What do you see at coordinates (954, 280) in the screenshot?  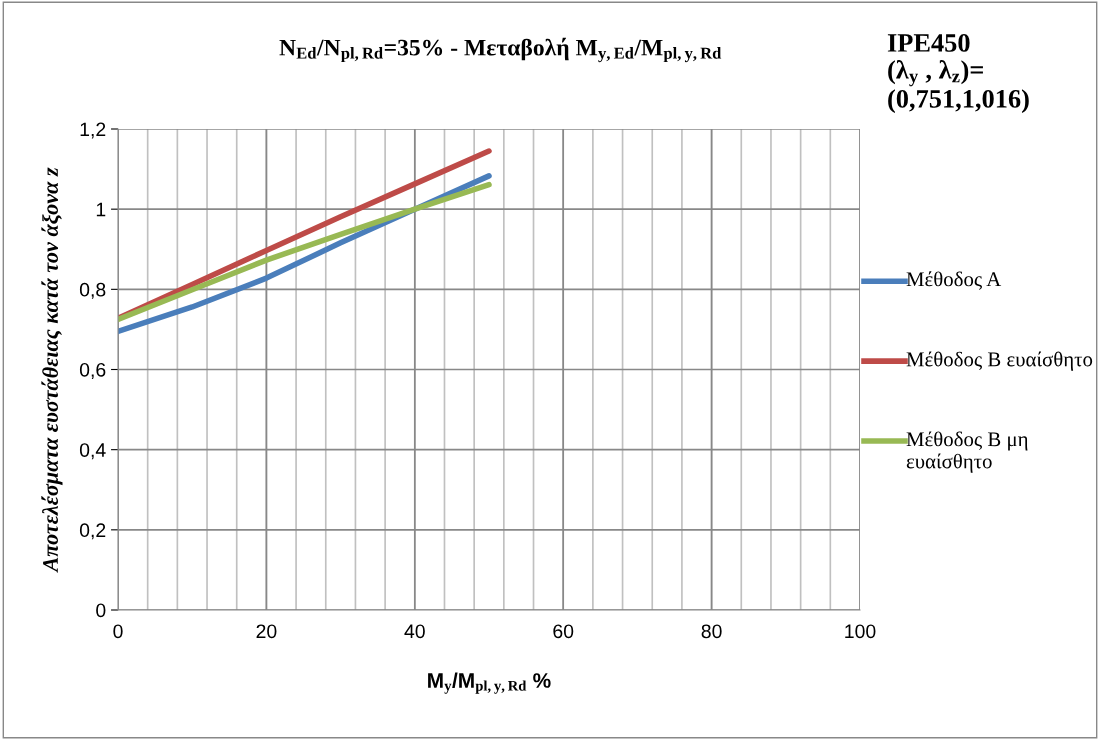 I see `legend-label: Μέθοδος Α` at bounding box center [954, 280].